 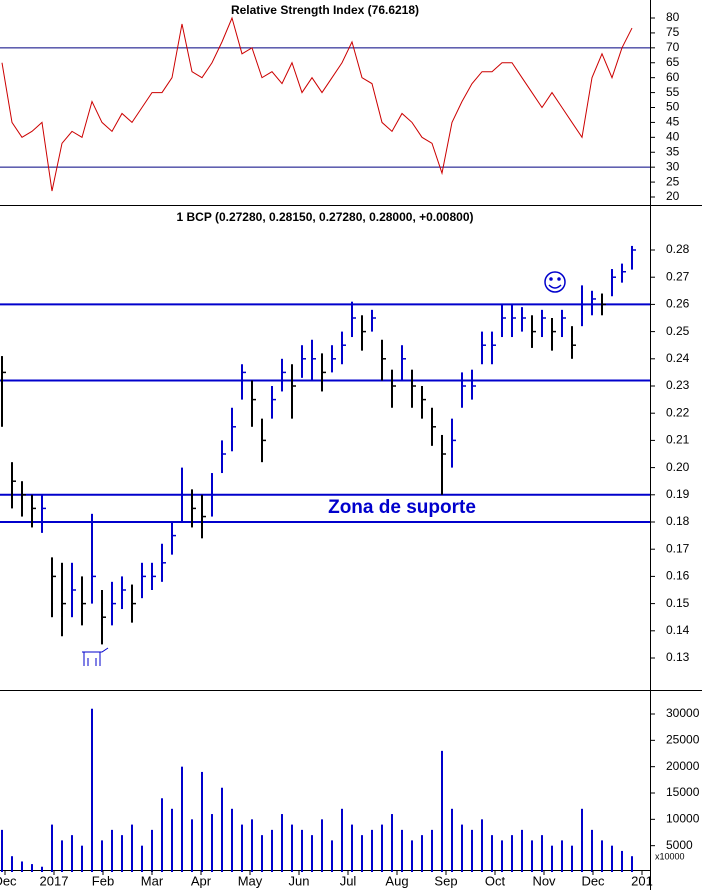 I want to click on x-tick-label: Sep, so click(x=445, y=880).